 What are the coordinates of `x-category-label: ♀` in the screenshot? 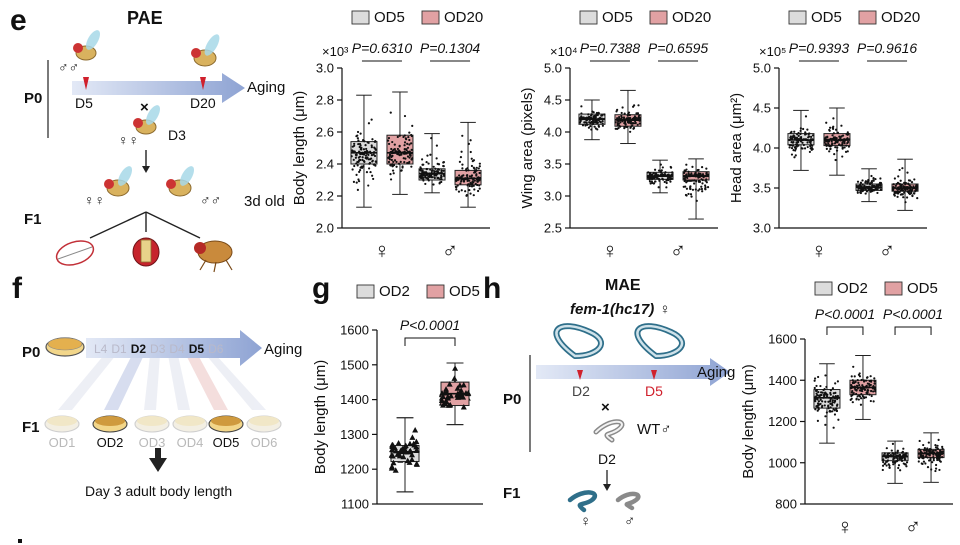 It's located at (845, 526).